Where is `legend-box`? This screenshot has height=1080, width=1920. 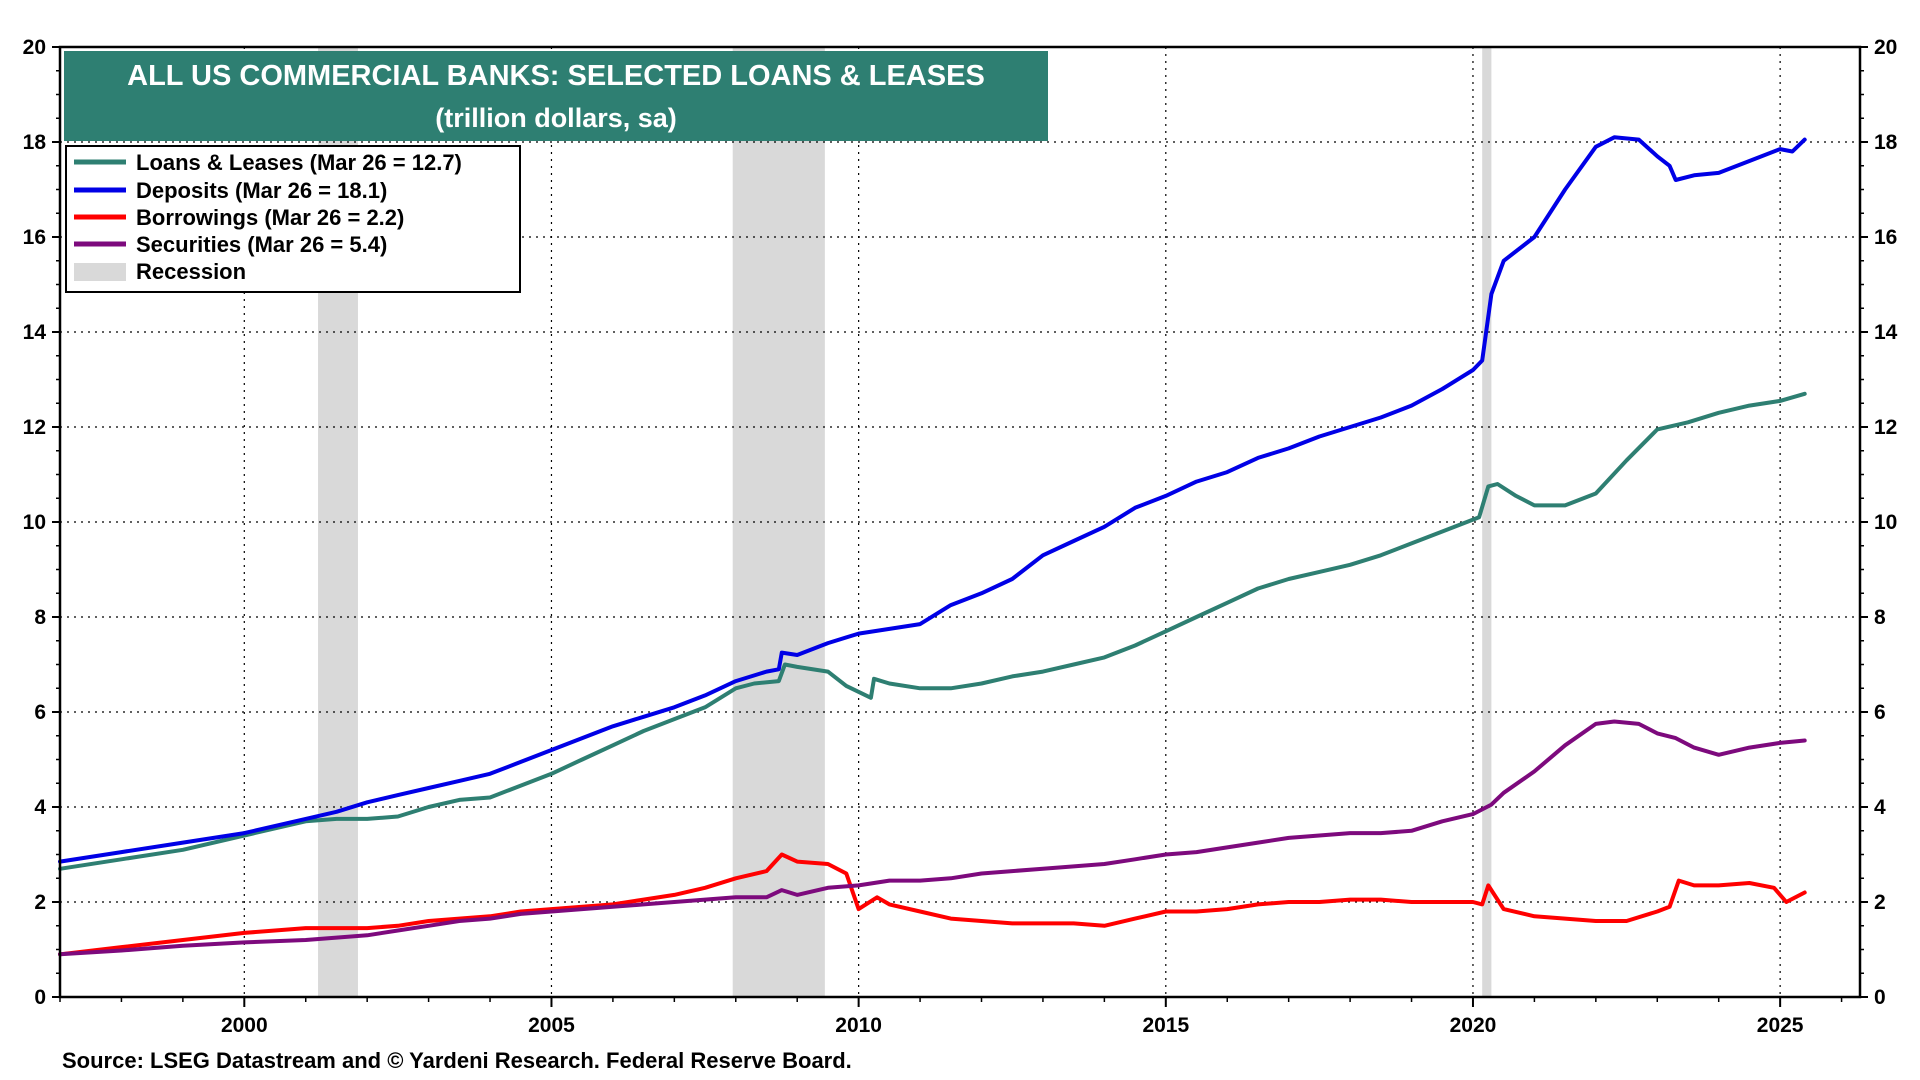 legend-box is located at coordinates (293, 219).